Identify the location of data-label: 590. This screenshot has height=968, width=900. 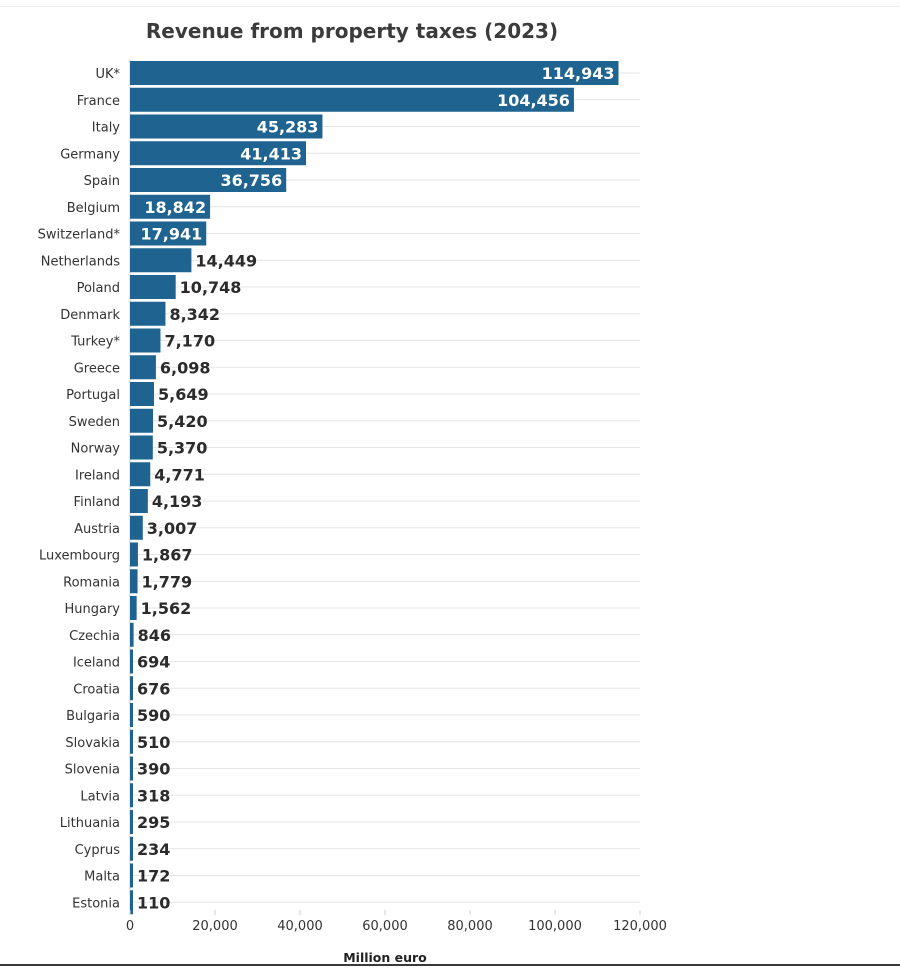
(153, 715).